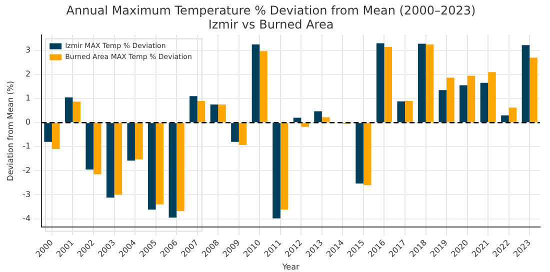 The height and width of the screenshot is (272, 550). Describe the element at coordinates (26, 194) in the screenshot. I see `y-tick-label: -3` at that location.